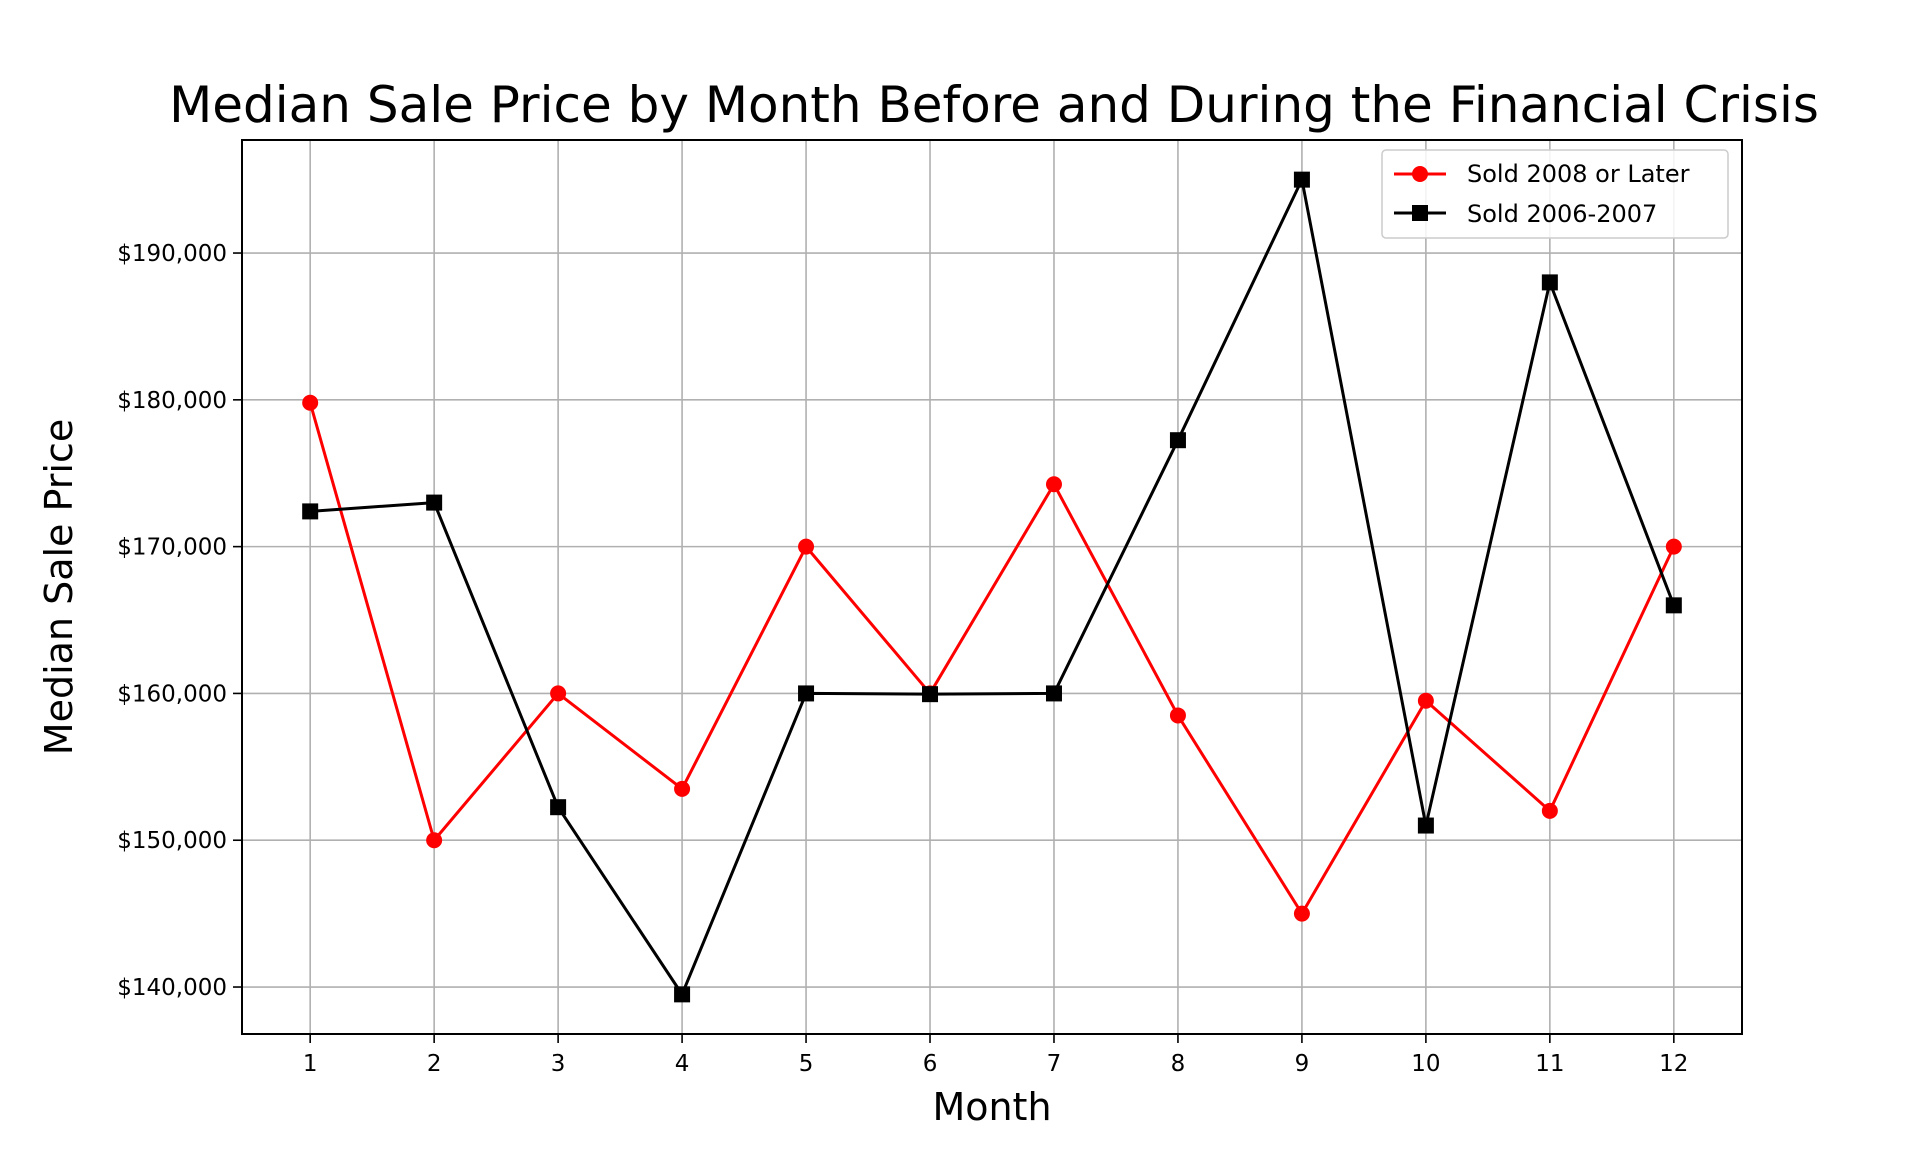  Describe the element at coordinates (1562, 214) in the screenshot. I see `legend-label-sold-2006-2007: Sold 2006-2007` at that location.